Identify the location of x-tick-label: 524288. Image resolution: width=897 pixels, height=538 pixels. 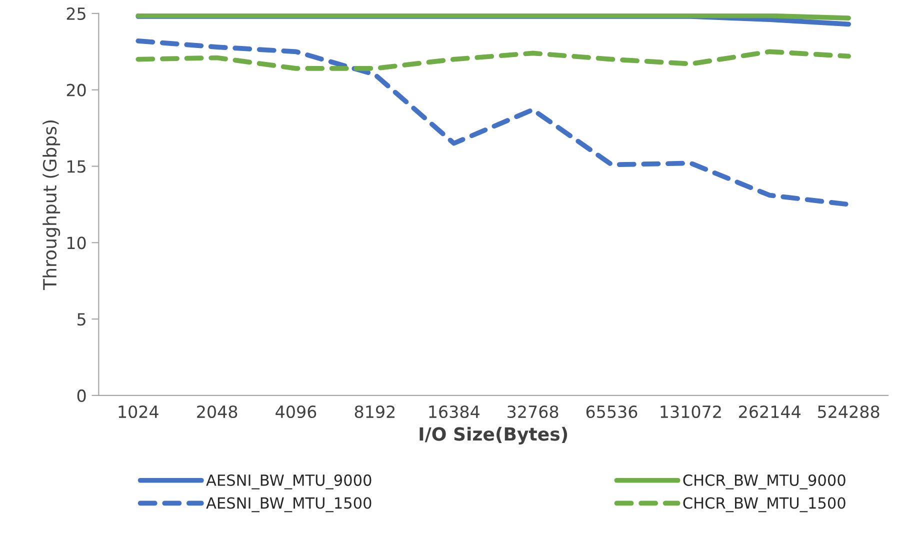
(849, 411).